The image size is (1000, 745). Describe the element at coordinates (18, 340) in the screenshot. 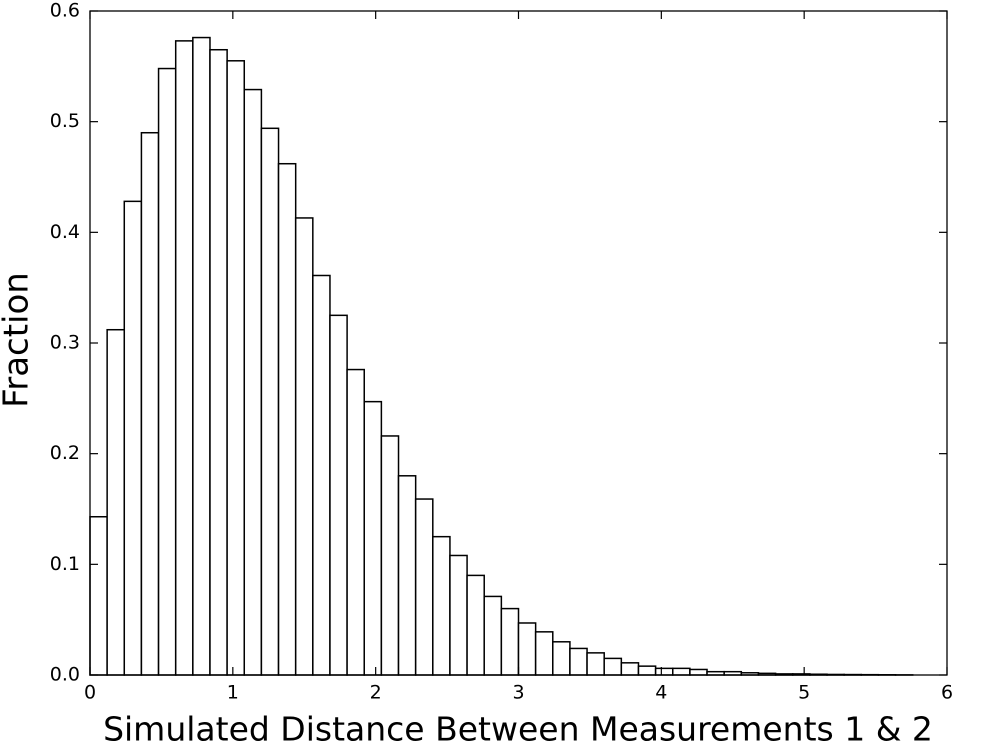

I see `y-axis-label: Fraction` at that location.